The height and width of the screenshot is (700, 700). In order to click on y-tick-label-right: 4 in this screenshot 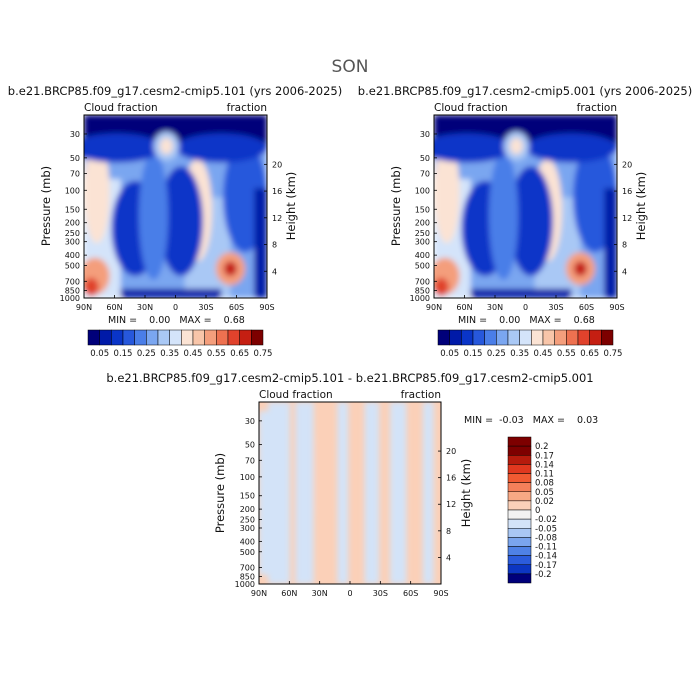, I will do `click(624, 271)`.